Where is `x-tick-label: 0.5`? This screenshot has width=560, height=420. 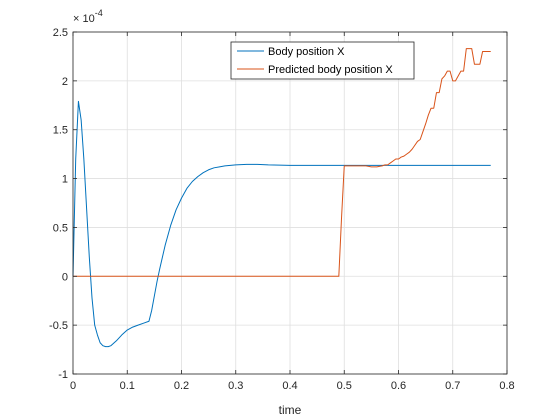 x-tick-label: 0.5 is located at coordinates (344, 386).